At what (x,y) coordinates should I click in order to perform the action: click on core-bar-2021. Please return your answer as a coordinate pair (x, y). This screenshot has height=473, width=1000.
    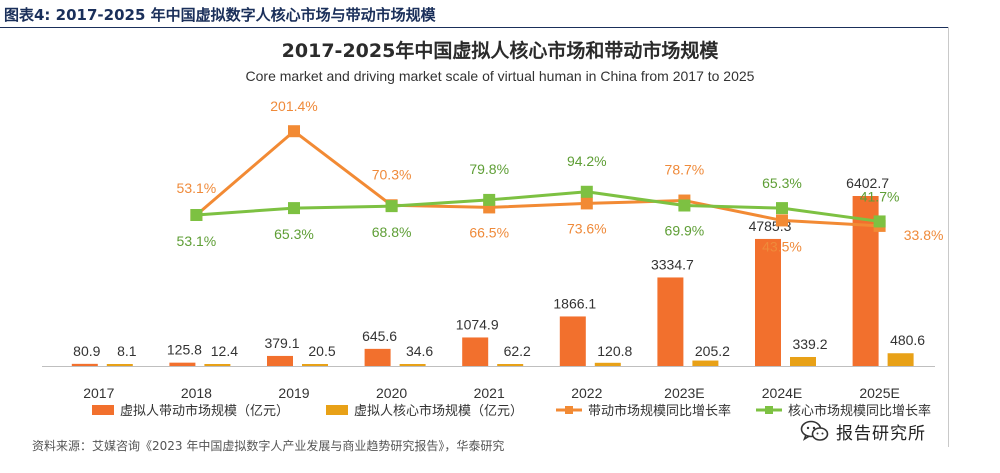
    Looking at the image, I should click on (510, 365).